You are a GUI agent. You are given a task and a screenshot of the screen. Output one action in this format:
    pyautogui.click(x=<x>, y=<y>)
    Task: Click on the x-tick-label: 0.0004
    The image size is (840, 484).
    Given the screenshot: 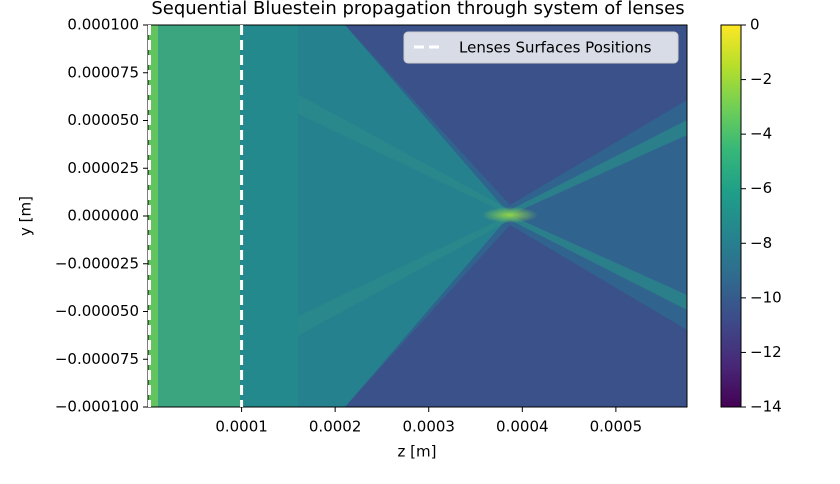 What is the action you would take?
    pyautogui.click(x=522, y=427)
    